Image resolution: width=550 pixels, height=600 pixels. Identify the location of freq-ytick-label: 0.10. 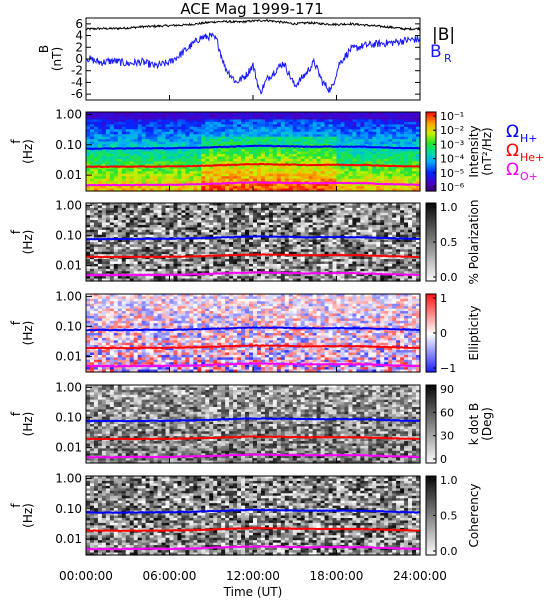
(68, 145).